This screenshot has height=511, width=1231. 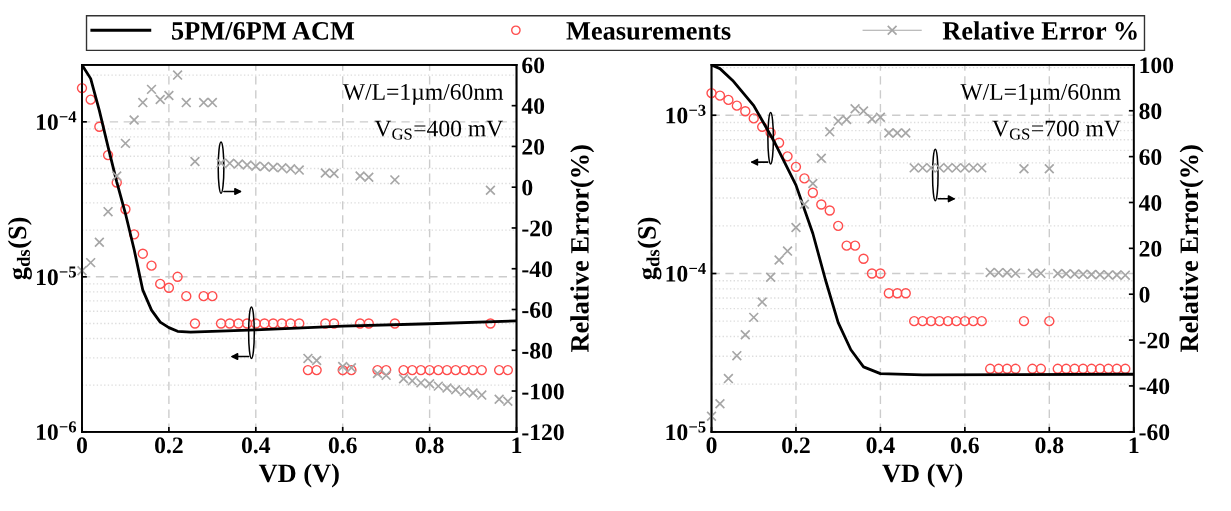 I want to click on y-tick-label: 10$^{−3}$, so click(x=686, y=114).